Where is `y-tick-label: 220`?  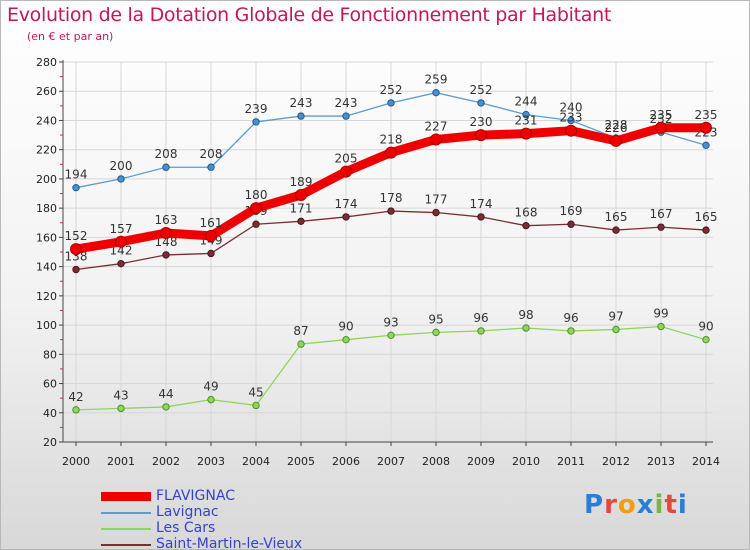 y-tick-label: 220 is located at coordinates (46, 150).